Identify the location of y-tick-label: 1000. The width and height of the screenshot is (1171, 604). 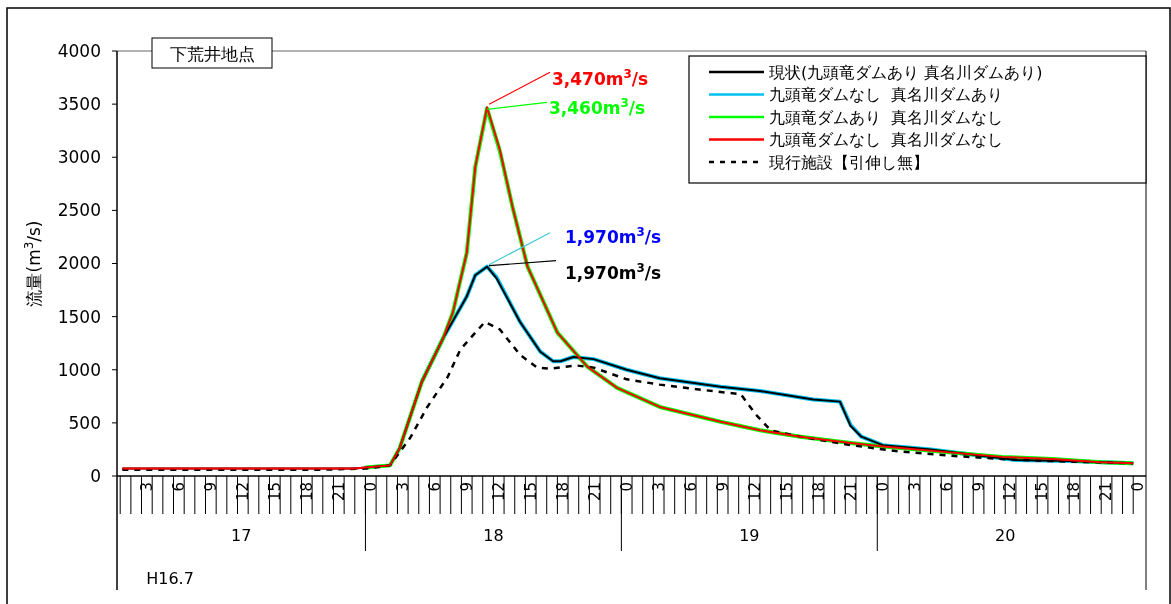
(79, 369).